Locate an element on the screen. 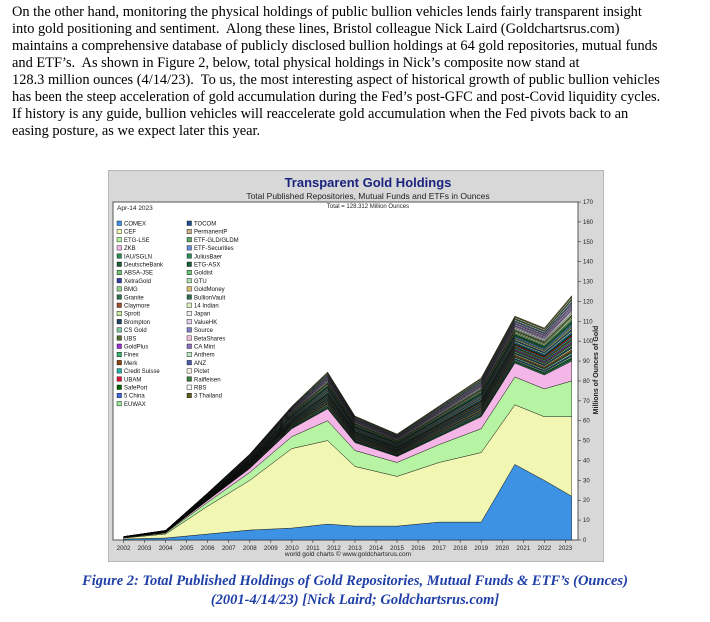  x-tick-label: 2023 is located at coordinates (565, 548).